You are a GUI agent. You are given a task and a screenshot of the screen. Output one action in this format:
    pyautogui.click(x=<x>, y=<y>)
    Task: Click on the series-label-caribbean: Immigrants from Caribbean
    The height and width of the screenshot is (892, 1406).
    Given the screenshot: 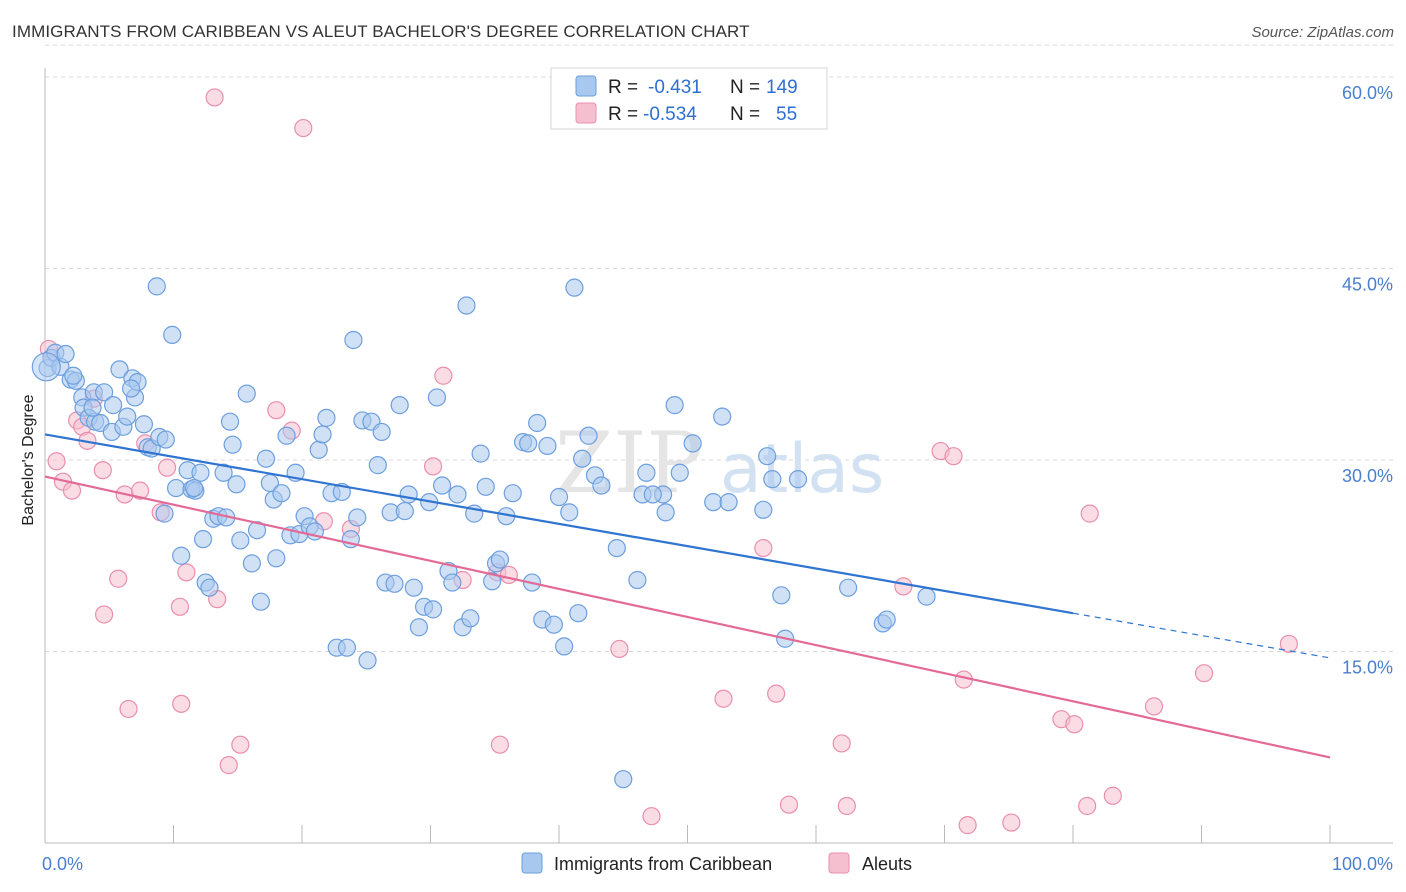 What is the action you would take?
    pyautogui.click(x=663, y=864)
    